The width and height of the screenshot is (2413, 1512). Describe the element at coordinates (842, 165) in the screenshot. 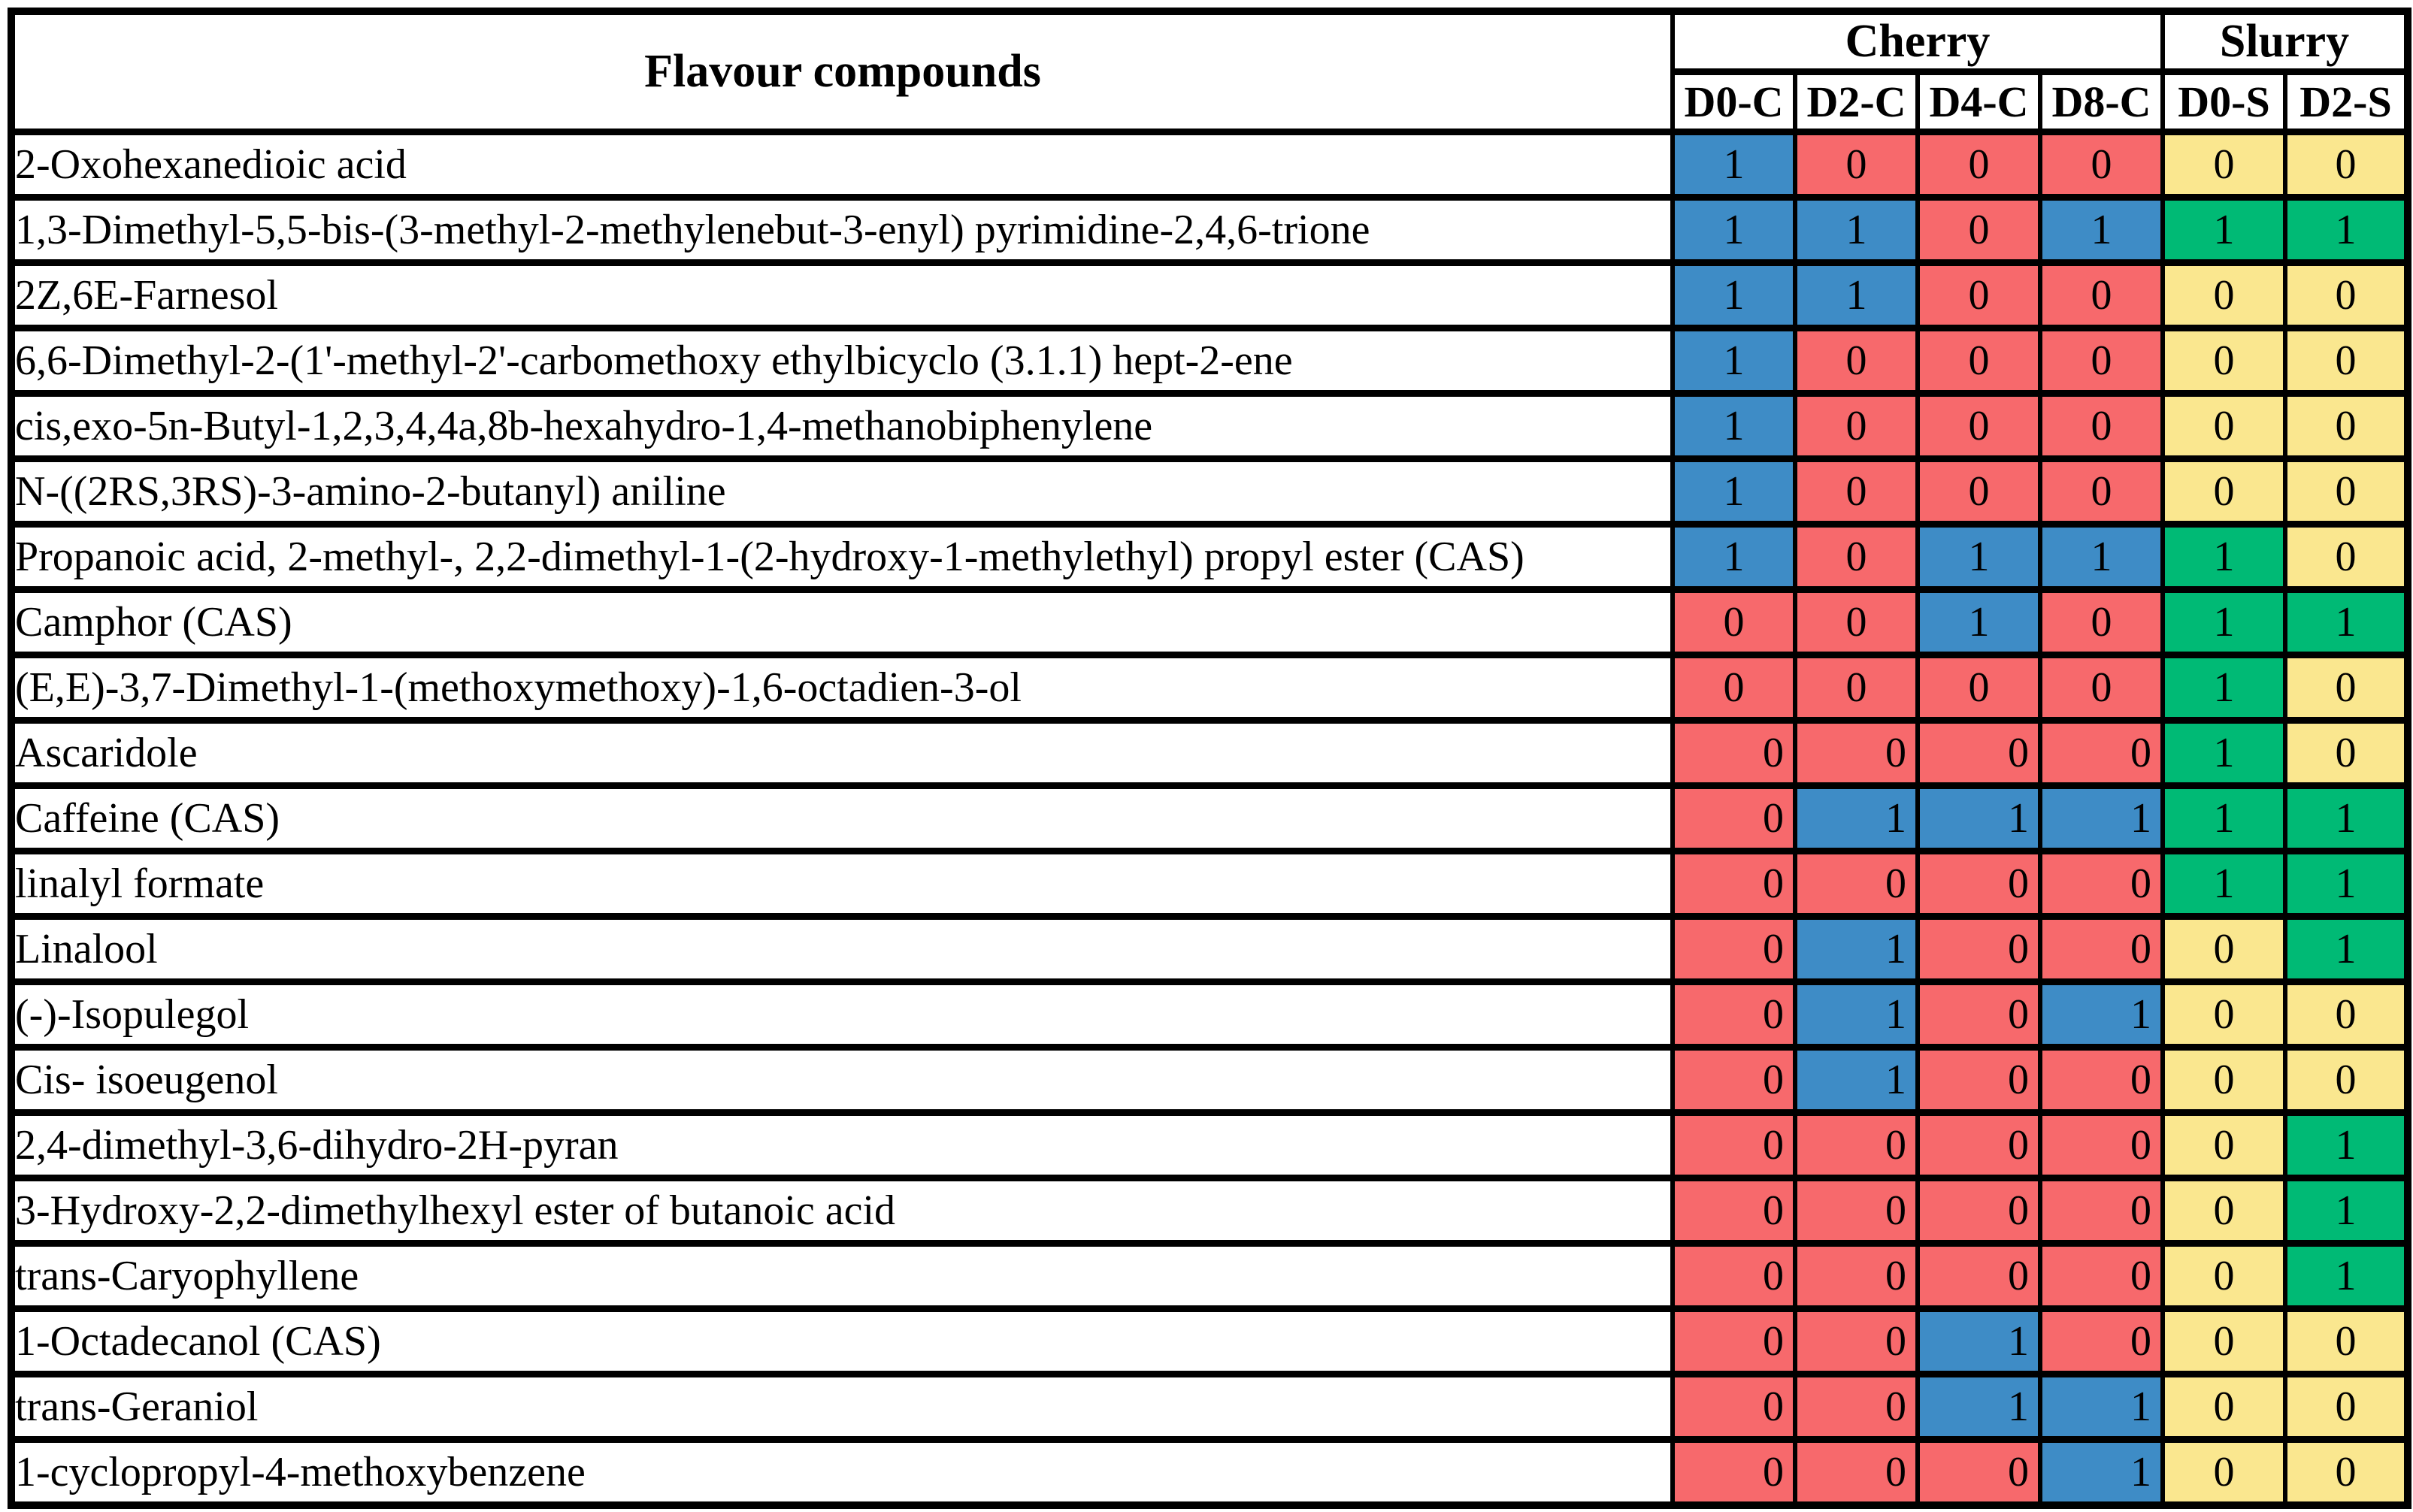

I see `compound-name-cell: 2-Oxohexanedioic acid` at that location.